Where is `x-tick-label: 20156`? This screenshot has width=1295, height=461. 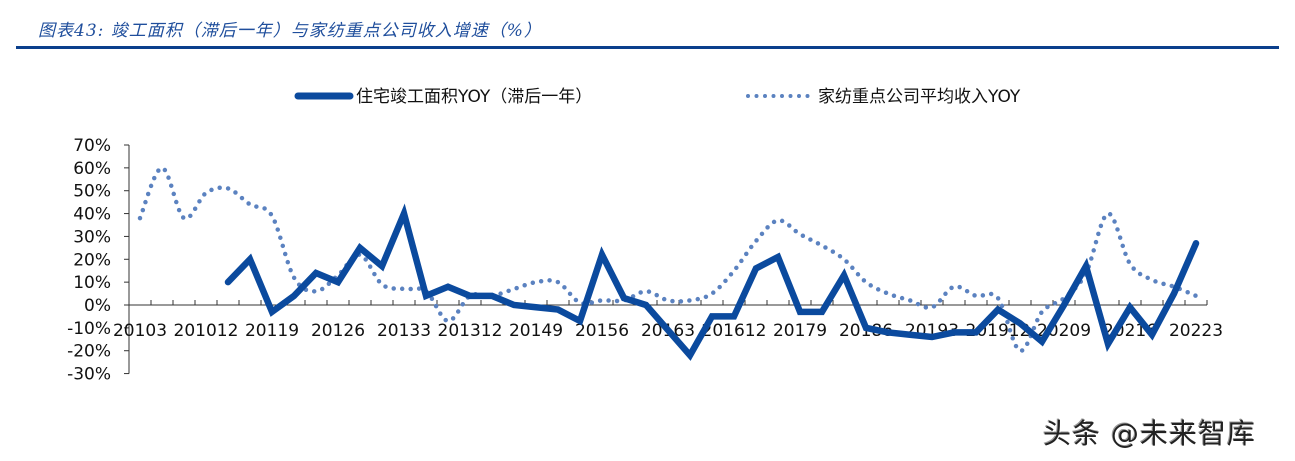
x-tick-label: 20156 is located at coordinates (602, 331).